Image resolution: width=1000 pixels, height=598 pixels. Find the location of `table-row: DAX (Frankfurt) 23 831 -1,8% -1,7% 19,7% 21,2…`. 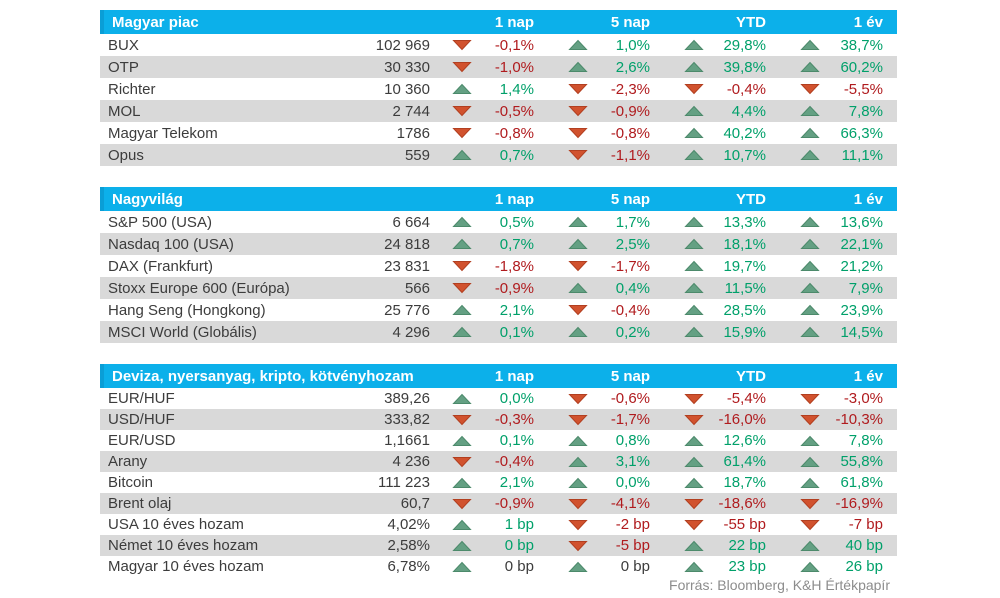

table-row: DAX (Frankfurt) 23 831 -1,8% -1,7% 19,7% 21,2… is located at coordinates (498, 266).